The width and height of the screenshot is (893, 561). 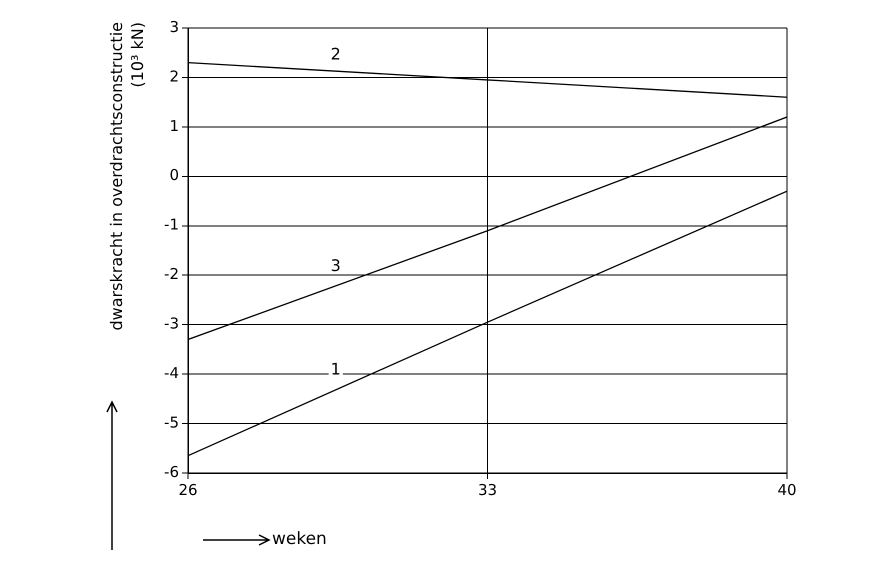 I want to click on series-label: 1, so click(x=335, y=368).